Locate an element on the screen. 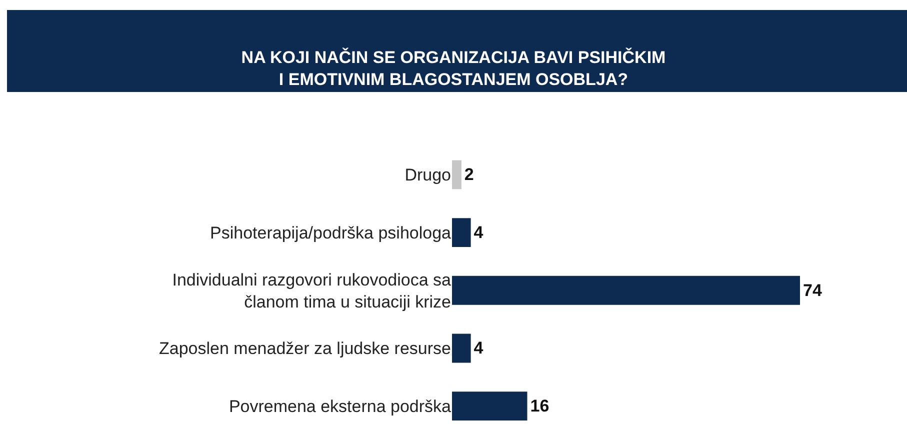 Image resolution: width=907 pixels, height=435 pixels. chart-title: NA KOJI NAČIN SE ORGANIZACIJA BAVI PSIHIČKIM I EMOTIVNIM BLAGOSTANJEM OSOBLJA? is located at coordinates (453, 68).